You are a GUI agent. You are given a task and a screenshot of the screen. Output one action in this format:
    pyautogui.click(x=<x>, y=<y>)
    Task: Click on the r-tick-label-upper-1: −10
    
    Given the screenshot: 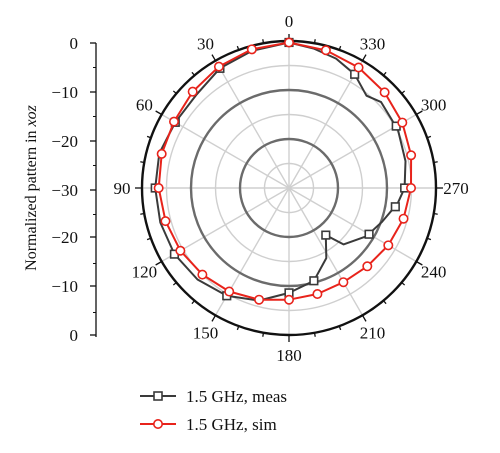 What is the action you would take?
    pyautogui.click(x=64, y=92)
    